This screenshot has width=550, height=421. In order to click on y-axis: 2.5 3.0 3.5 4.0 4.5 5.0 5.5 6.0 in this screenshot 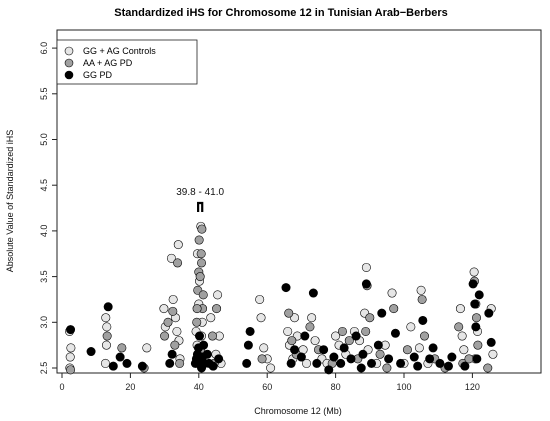, I will do `click(48, 208)`.